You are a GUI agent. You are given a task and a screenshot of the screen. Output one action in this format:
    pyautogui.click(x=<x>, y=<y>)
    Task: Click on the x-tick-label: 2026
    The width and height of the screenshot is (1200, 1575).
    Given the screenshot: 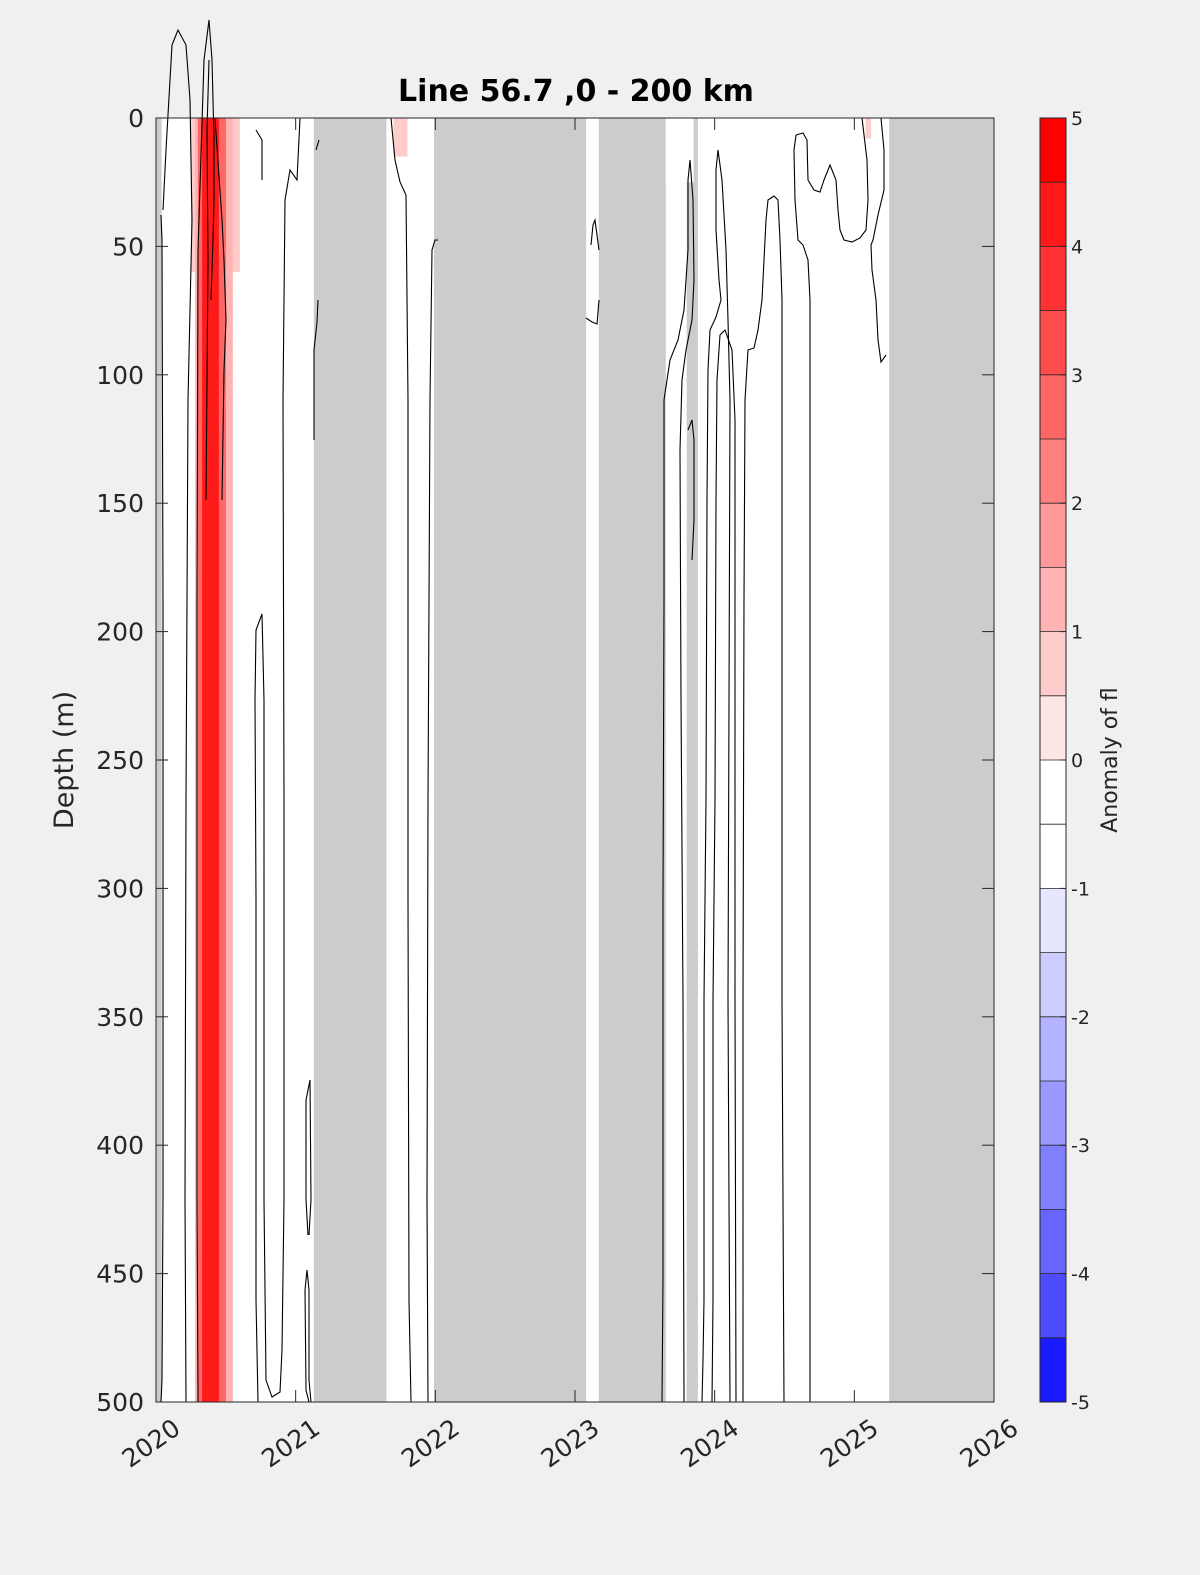 What is the action you would take?
    pyautogui.click(x=989, y=1443)
    